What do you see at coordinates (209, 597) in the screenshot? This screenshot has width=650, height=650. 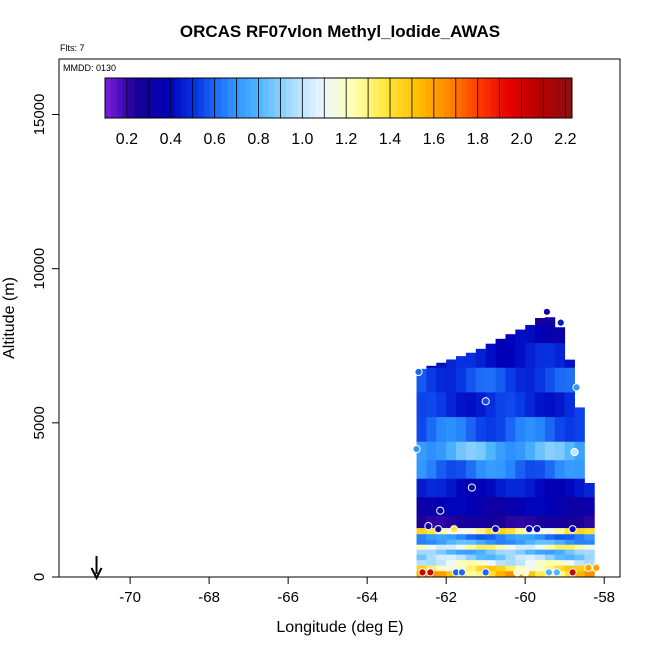 I see `x-tick-label: -68` at bounding box center [209, 597].